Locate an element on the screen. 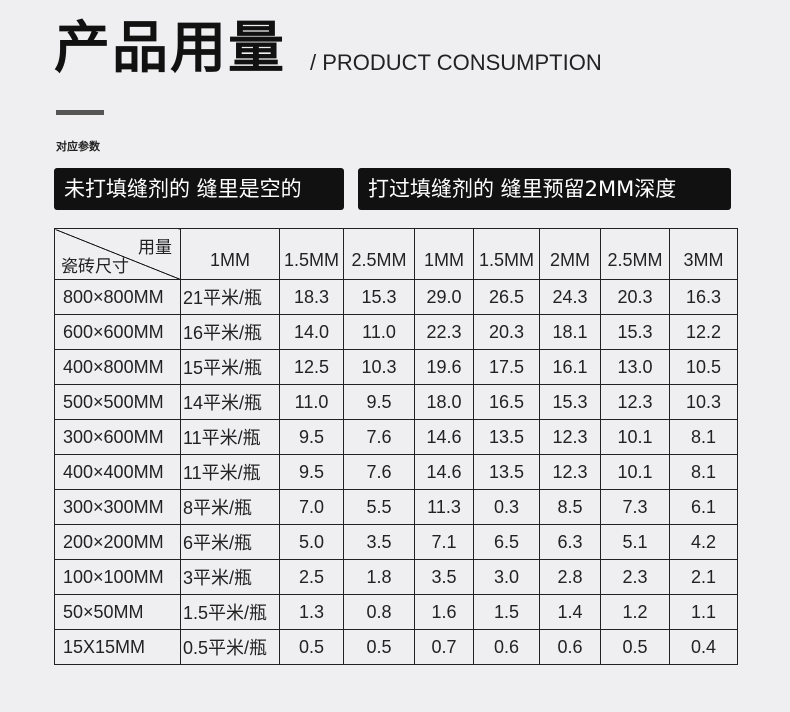 This screenshot has width=790, height=712. tag-unfilled: 未打填缝剂的 缝里是空的 is located at coordinates (199, 189).